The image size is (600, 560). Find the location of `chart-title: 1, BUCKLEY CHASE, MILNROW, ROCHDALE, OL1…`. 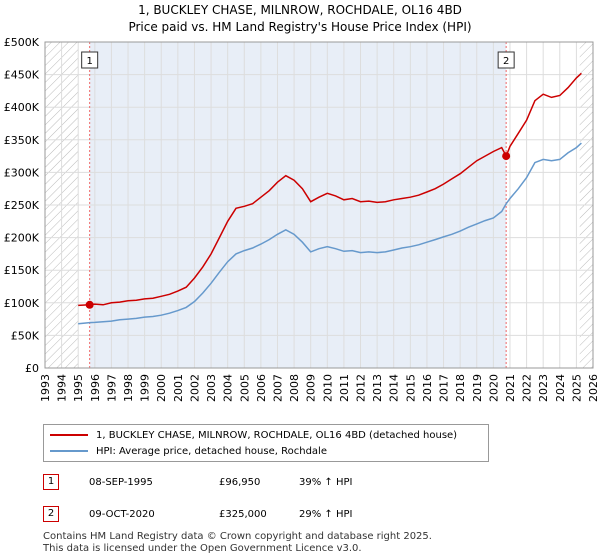

chart-title: 1, BUCKLEY CHASE, MILNROW, ROCHDALE, OL1… is located at coordinates (300, 10).